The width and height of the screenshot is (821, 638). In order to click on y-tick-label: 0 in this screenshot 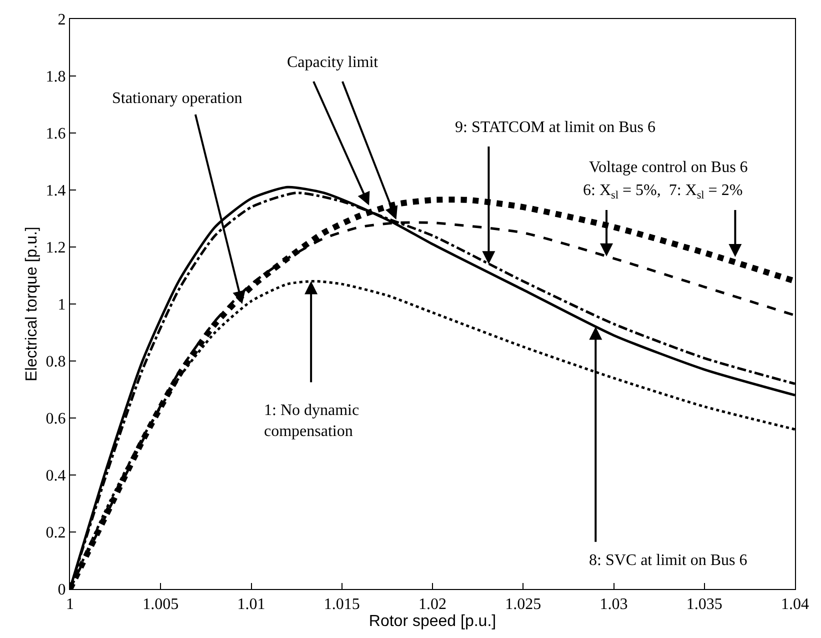, I will do `click(62, 590)`.